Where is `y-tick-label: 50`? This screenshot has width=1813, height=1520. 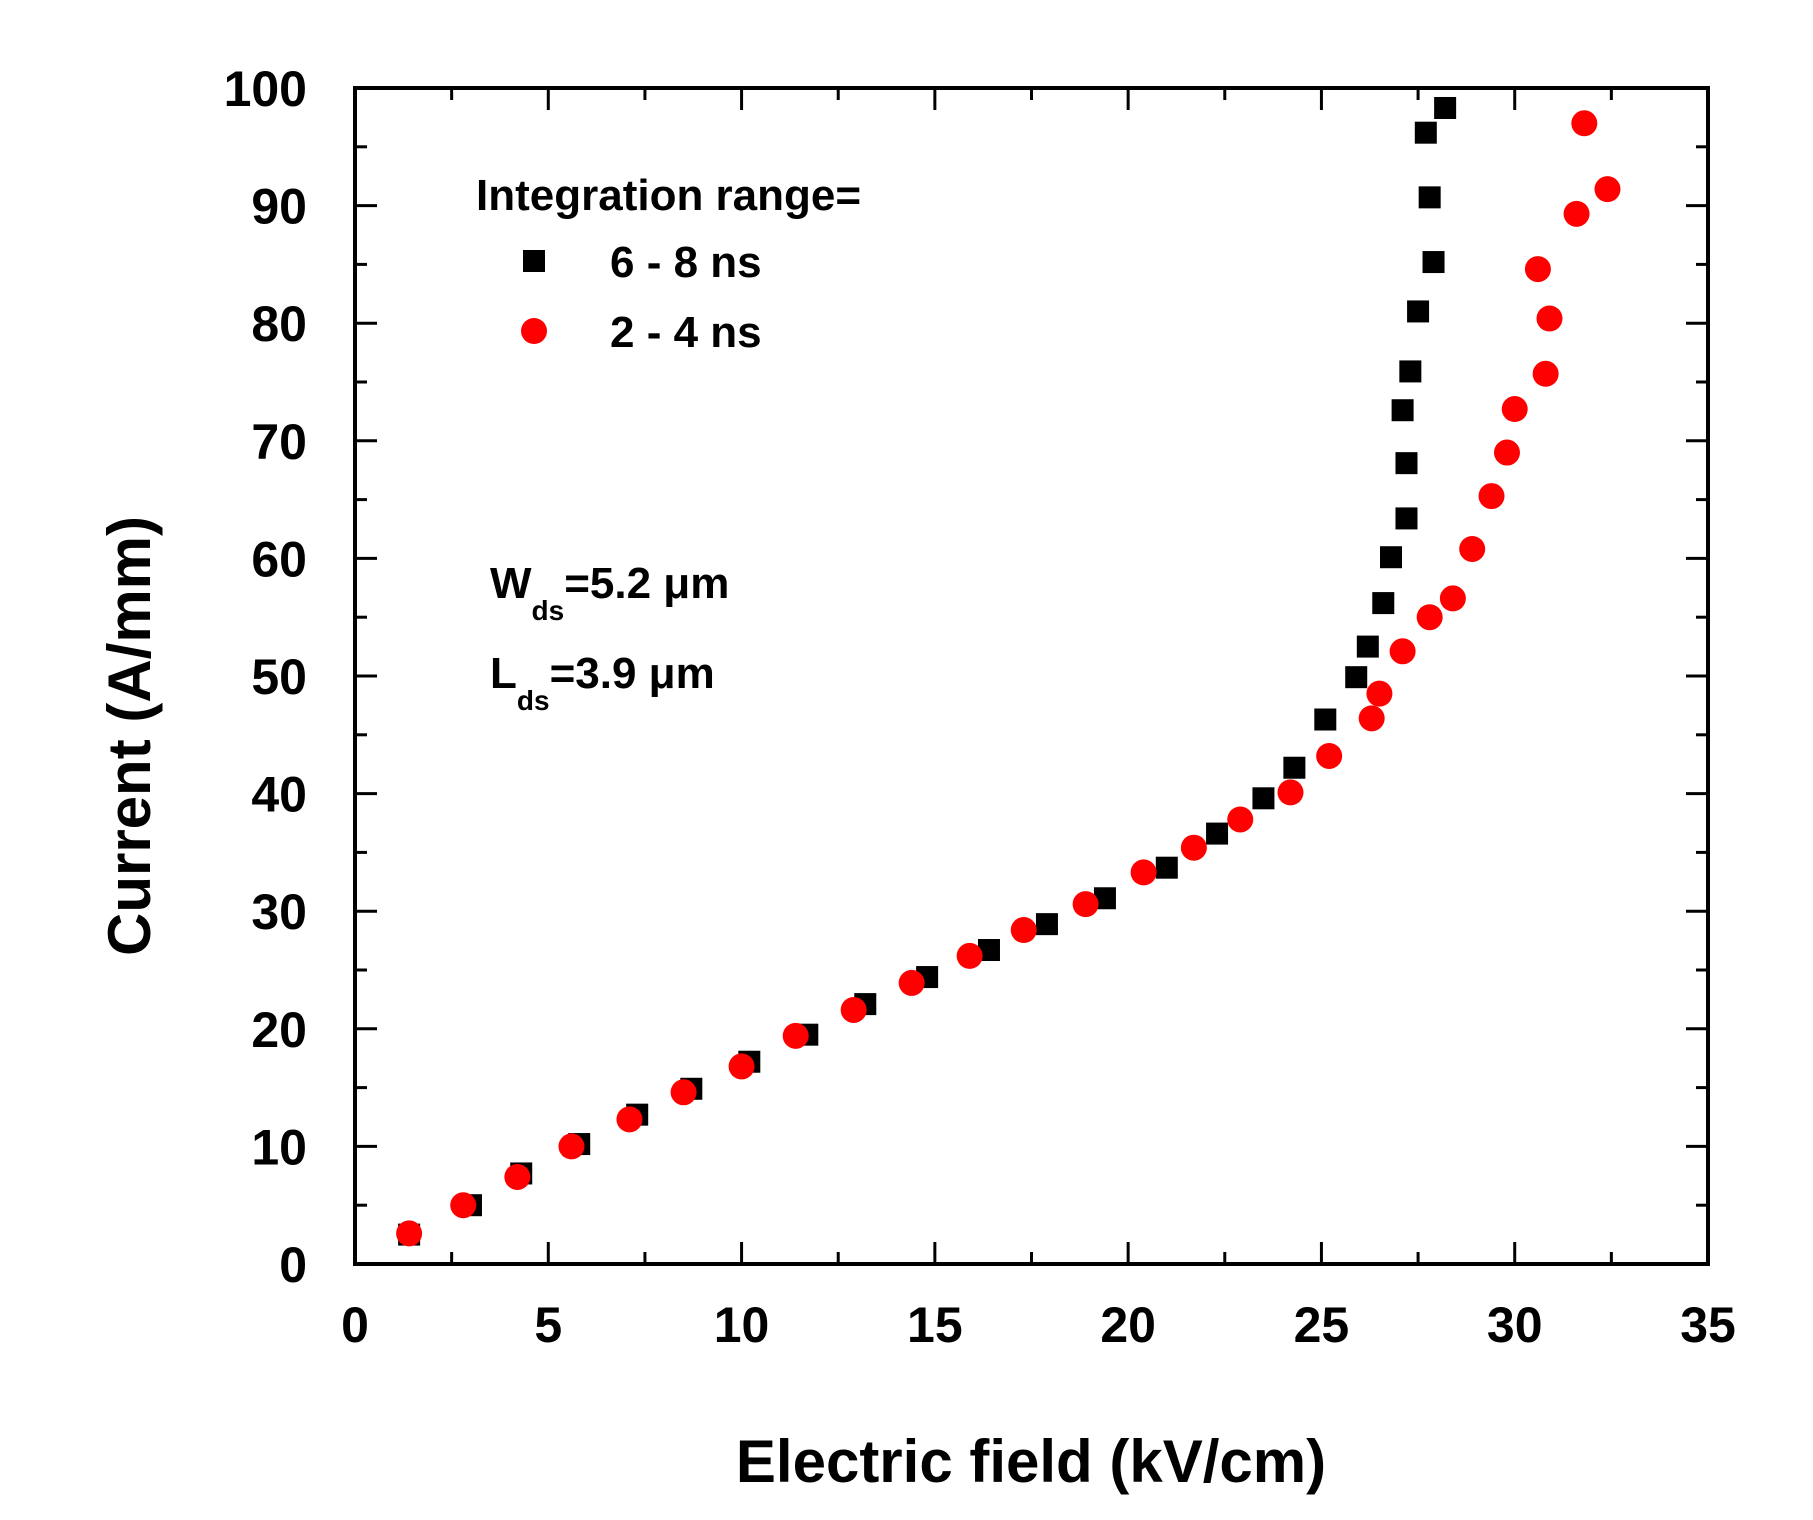 y-tick-label: 50 is located at coordinates (279, 677).